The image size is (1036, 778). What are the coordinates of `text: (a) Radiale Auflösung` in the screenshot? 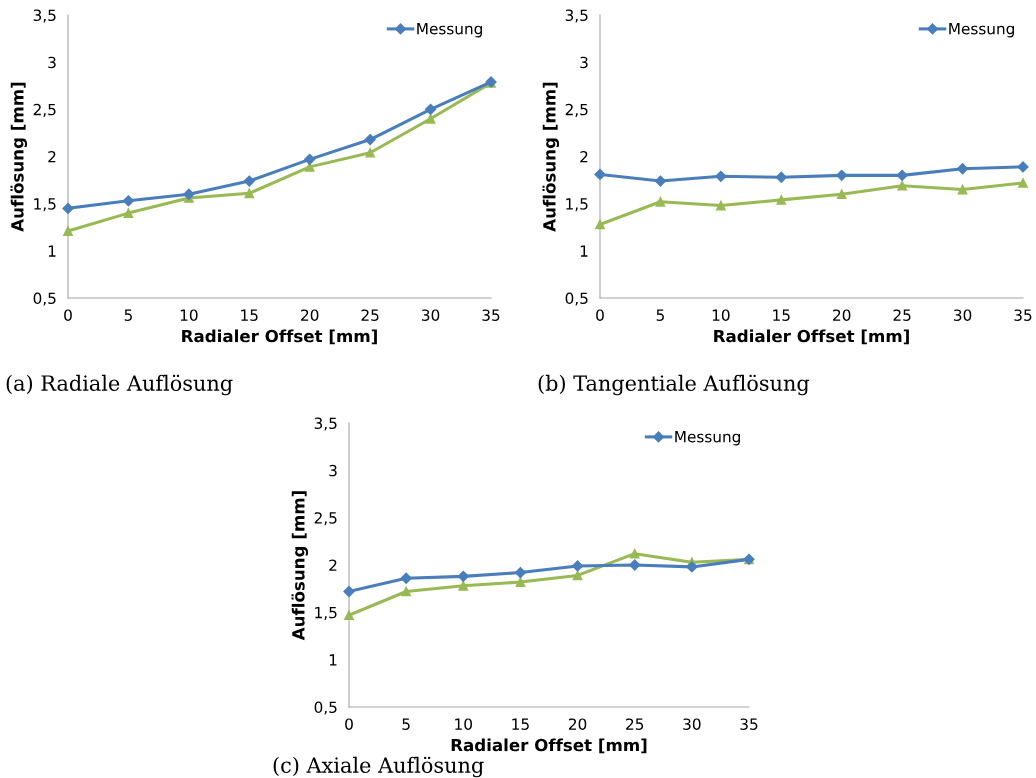 It's located at (119, 385).